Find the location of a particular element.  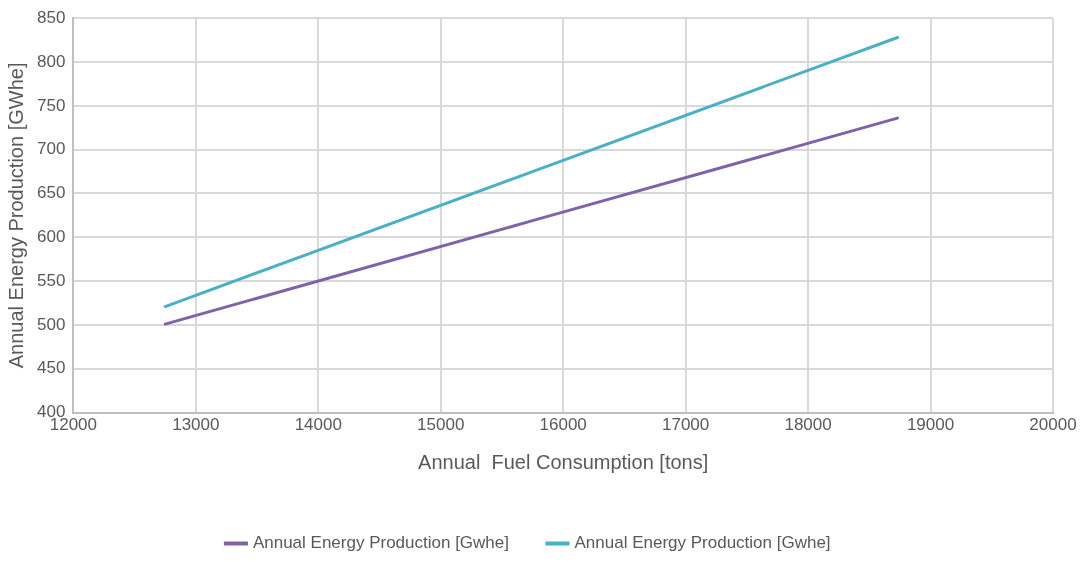

x-tick-label: 17000 is located at coordinates (686, 425).